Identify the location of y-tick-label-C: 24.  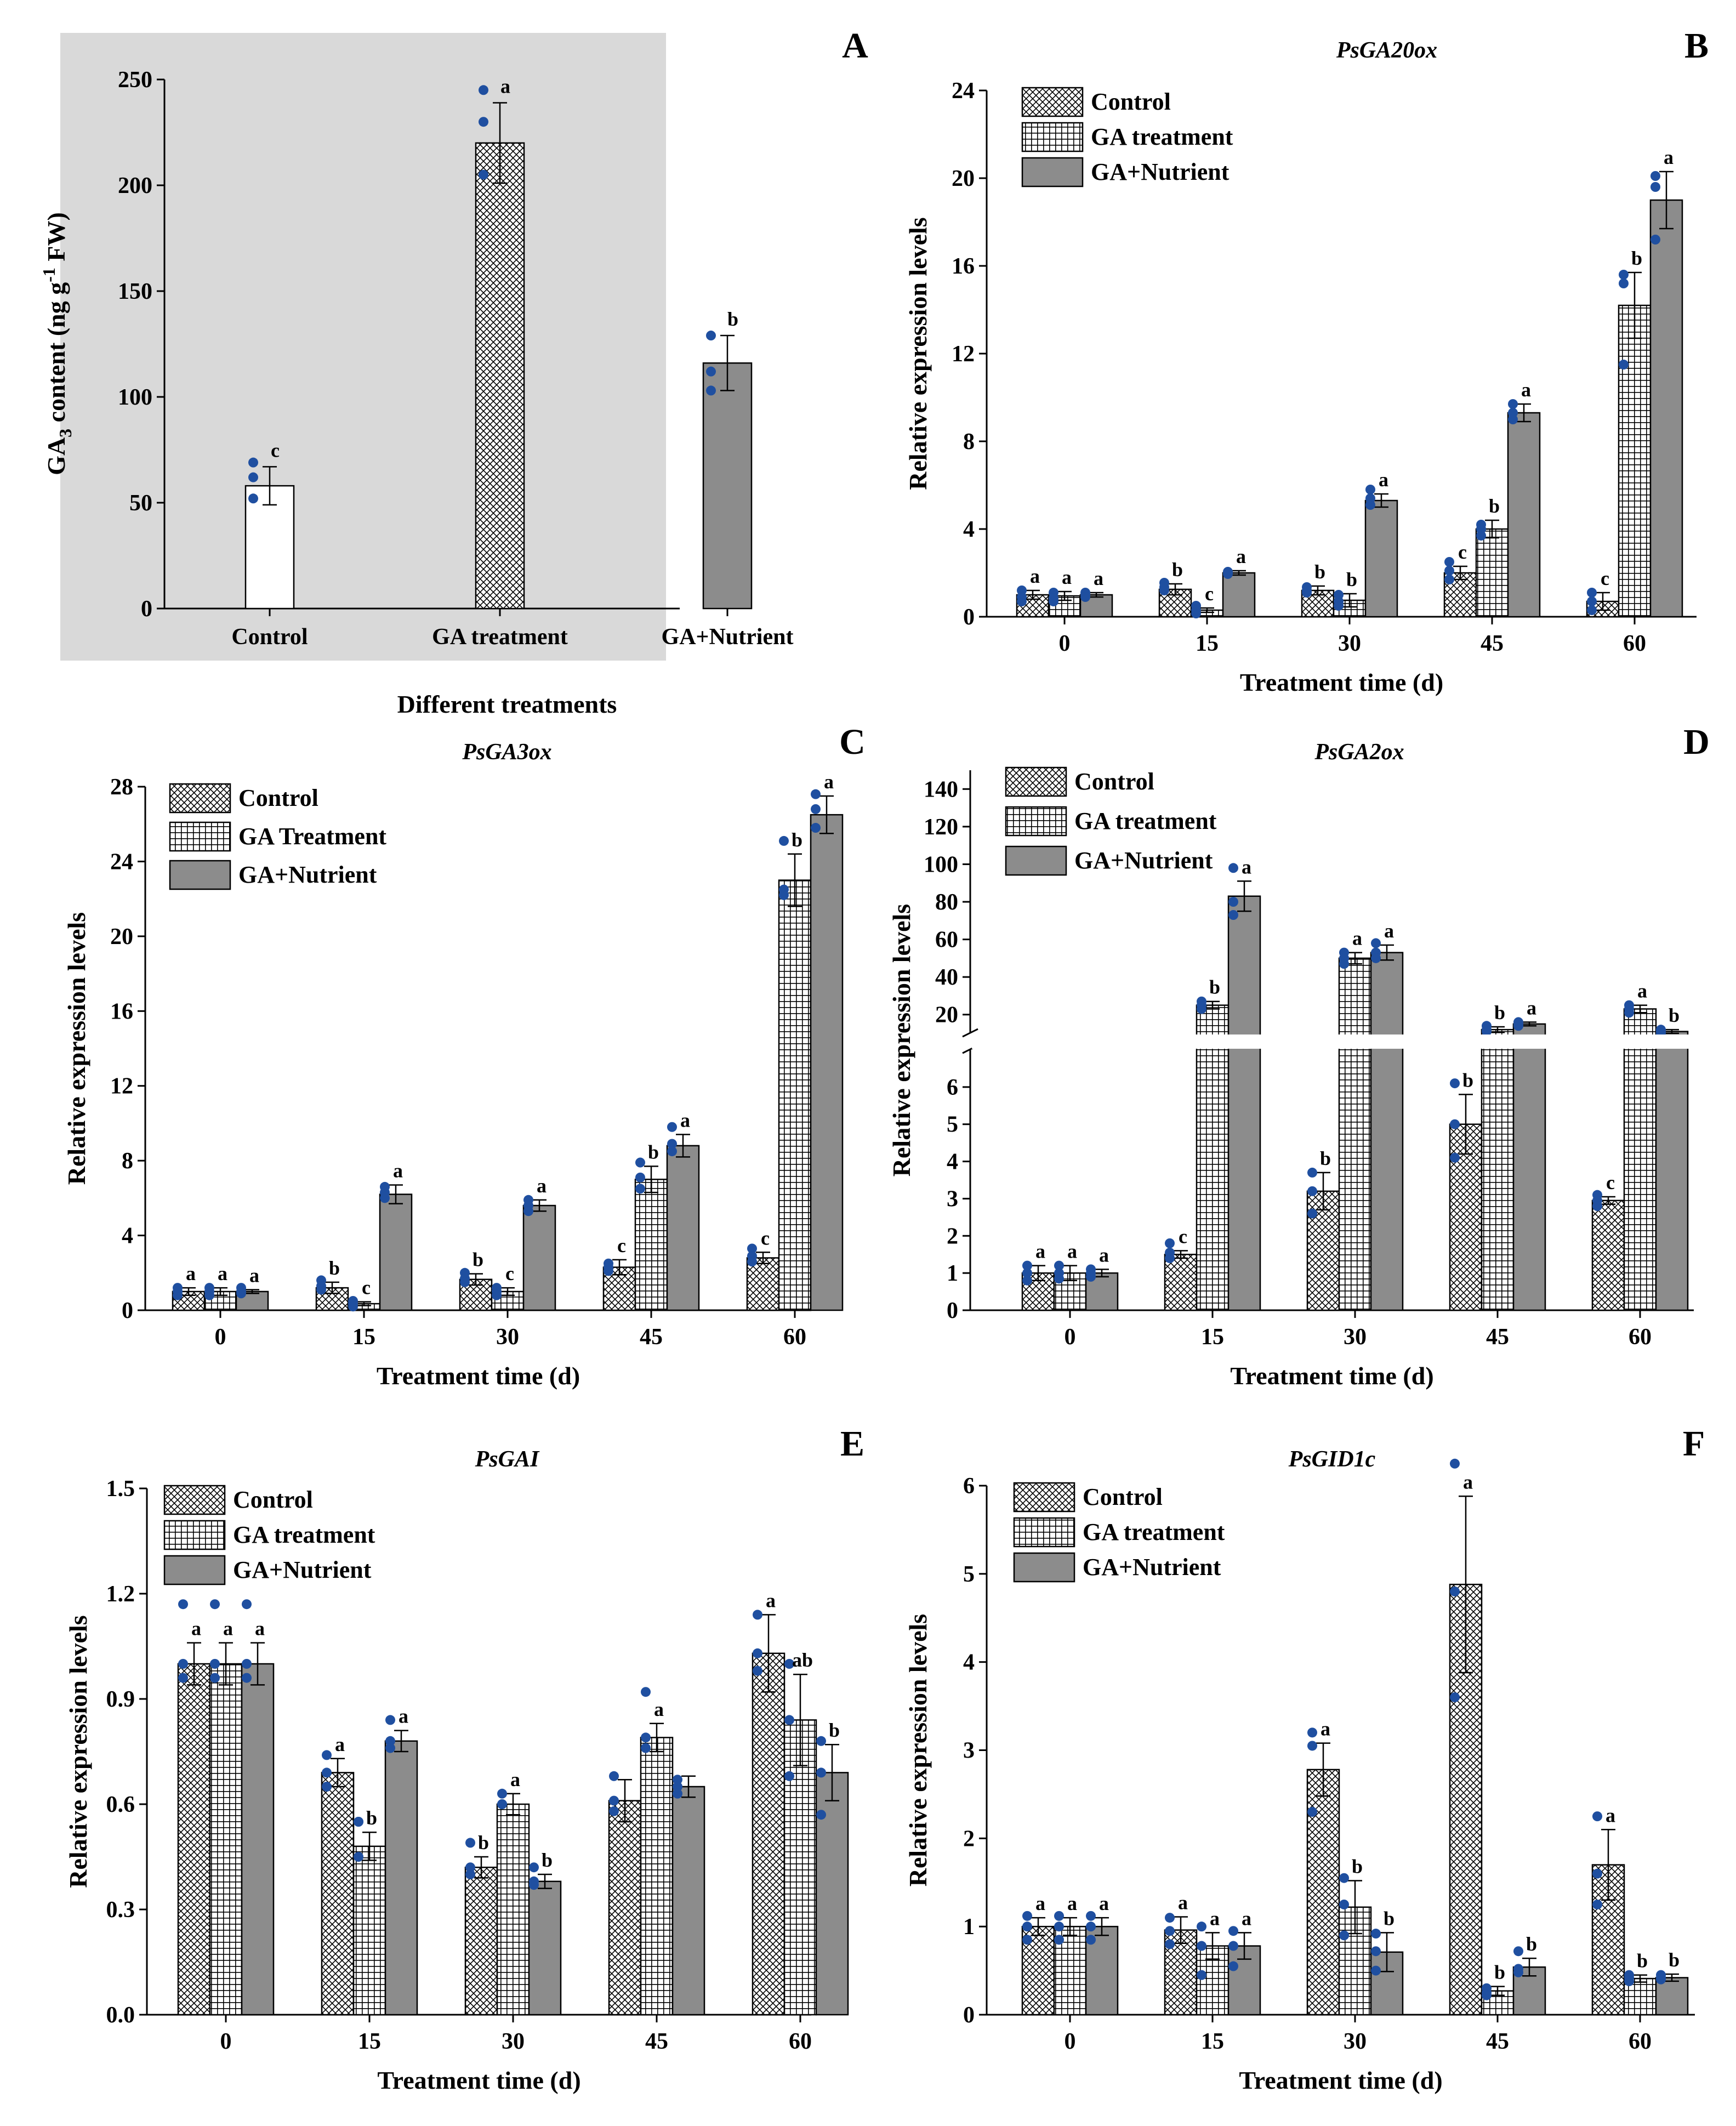
(121, 861).